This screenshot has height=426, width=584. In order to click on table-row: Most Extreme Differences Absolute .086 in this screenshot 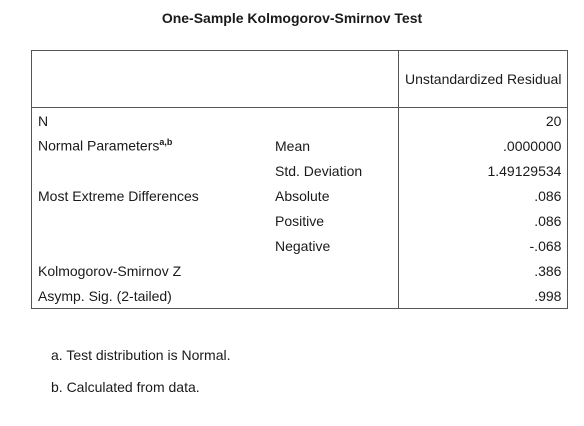, I will do `click(300, 195)`.